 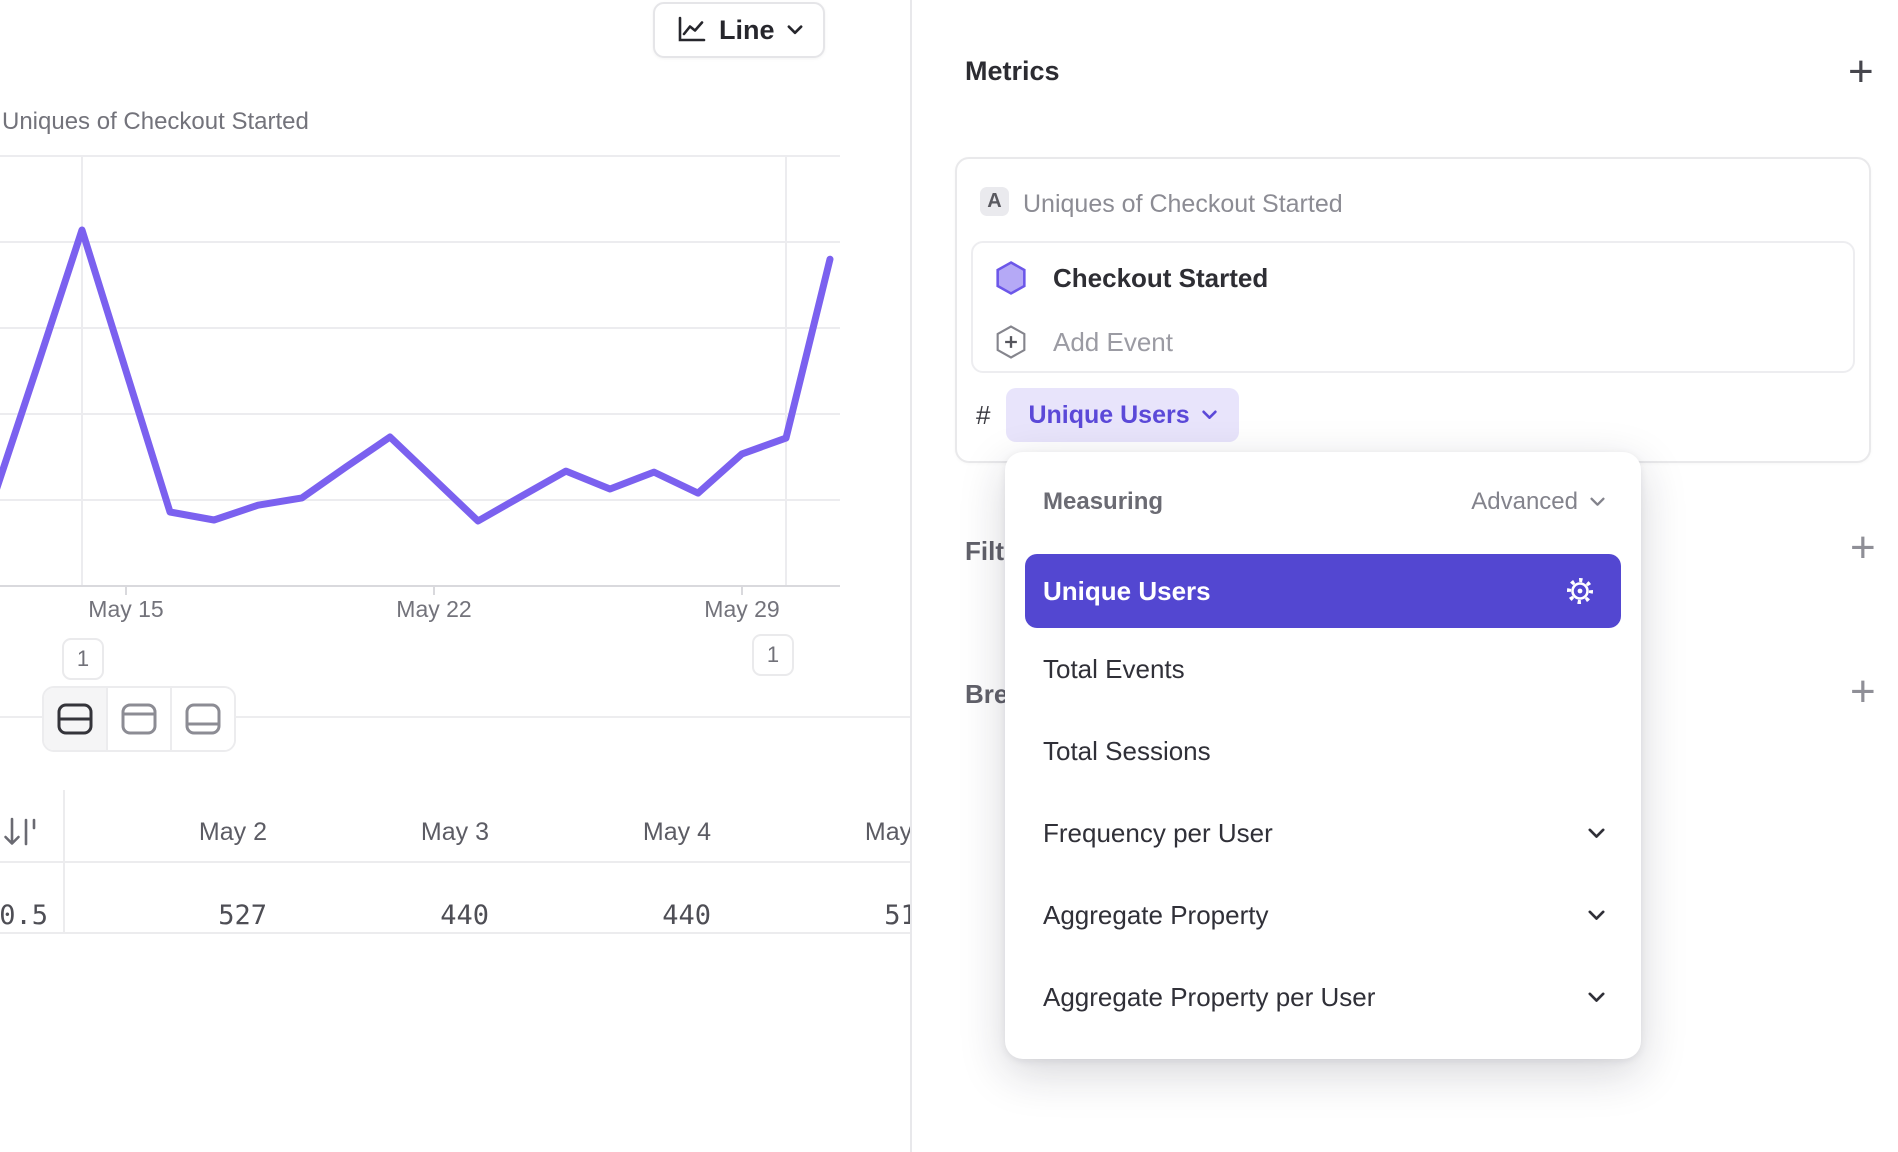 I want to click on split-view-icon, so click(x=75, y=719).